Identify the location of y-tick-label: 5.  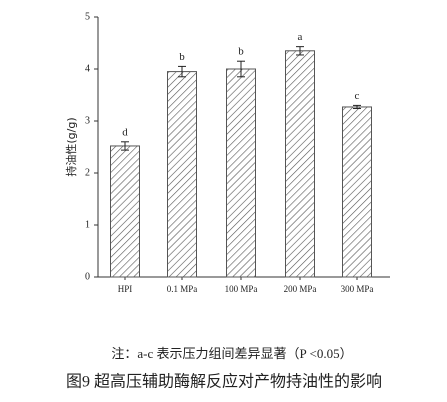
(87, 16).